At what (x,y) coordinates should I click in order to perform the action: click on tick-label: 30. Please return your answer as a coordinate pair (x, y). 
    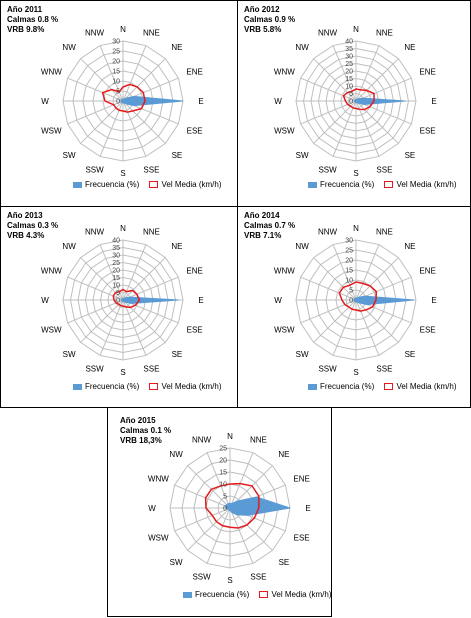
    Looking at the image, I should click on (349, 241).